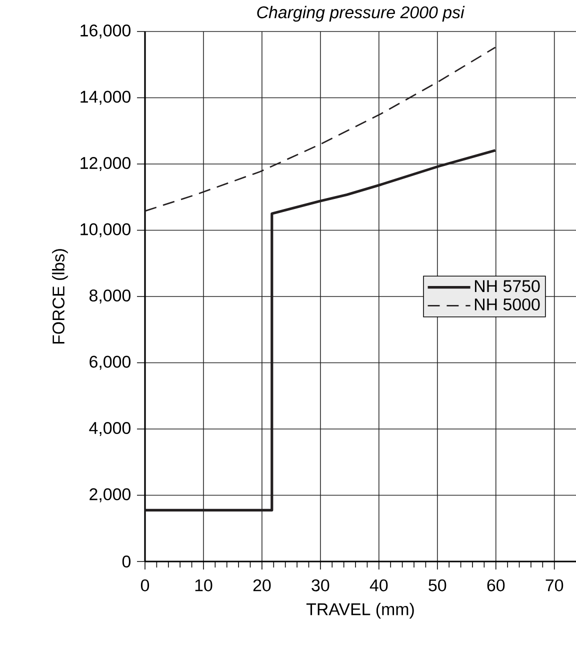 The image size is (576, 645). I want to click on x-tick-label: 60, so click(496, 585).